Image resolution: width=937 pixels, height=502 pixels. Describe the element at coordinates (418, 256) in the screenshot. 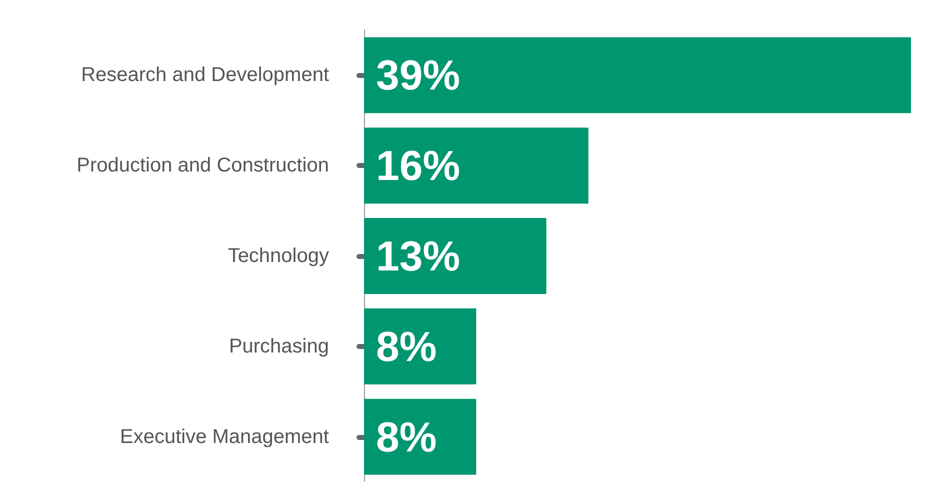

I see `data-label: 13%` at that location.